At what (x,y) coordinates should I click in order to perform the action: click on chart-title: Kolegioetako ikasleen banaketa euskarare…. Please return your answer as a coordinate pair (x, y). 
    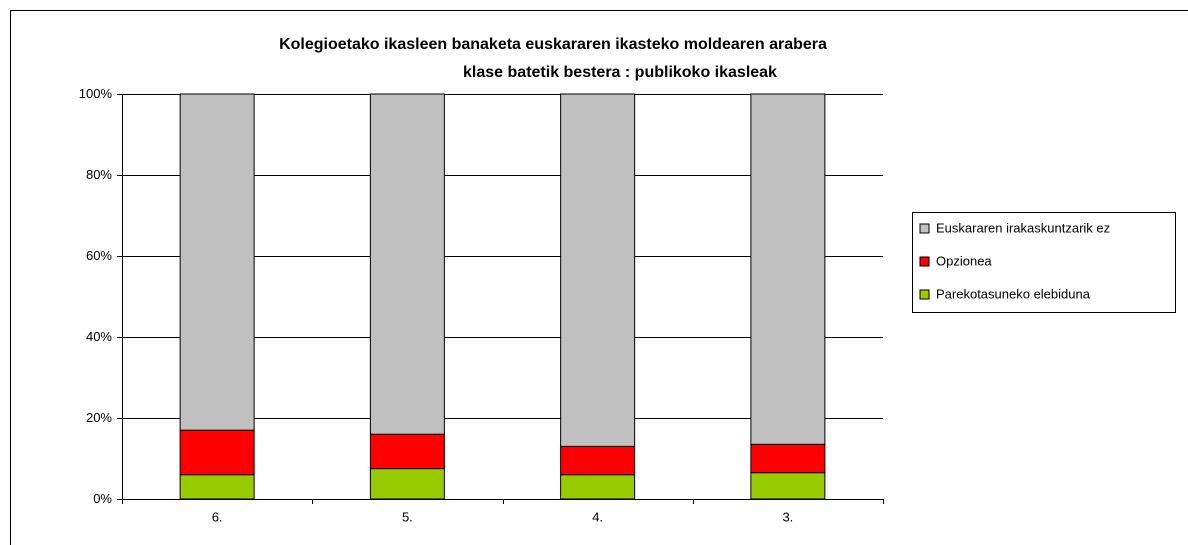
    Looking at the image, I should click on (553, 44).